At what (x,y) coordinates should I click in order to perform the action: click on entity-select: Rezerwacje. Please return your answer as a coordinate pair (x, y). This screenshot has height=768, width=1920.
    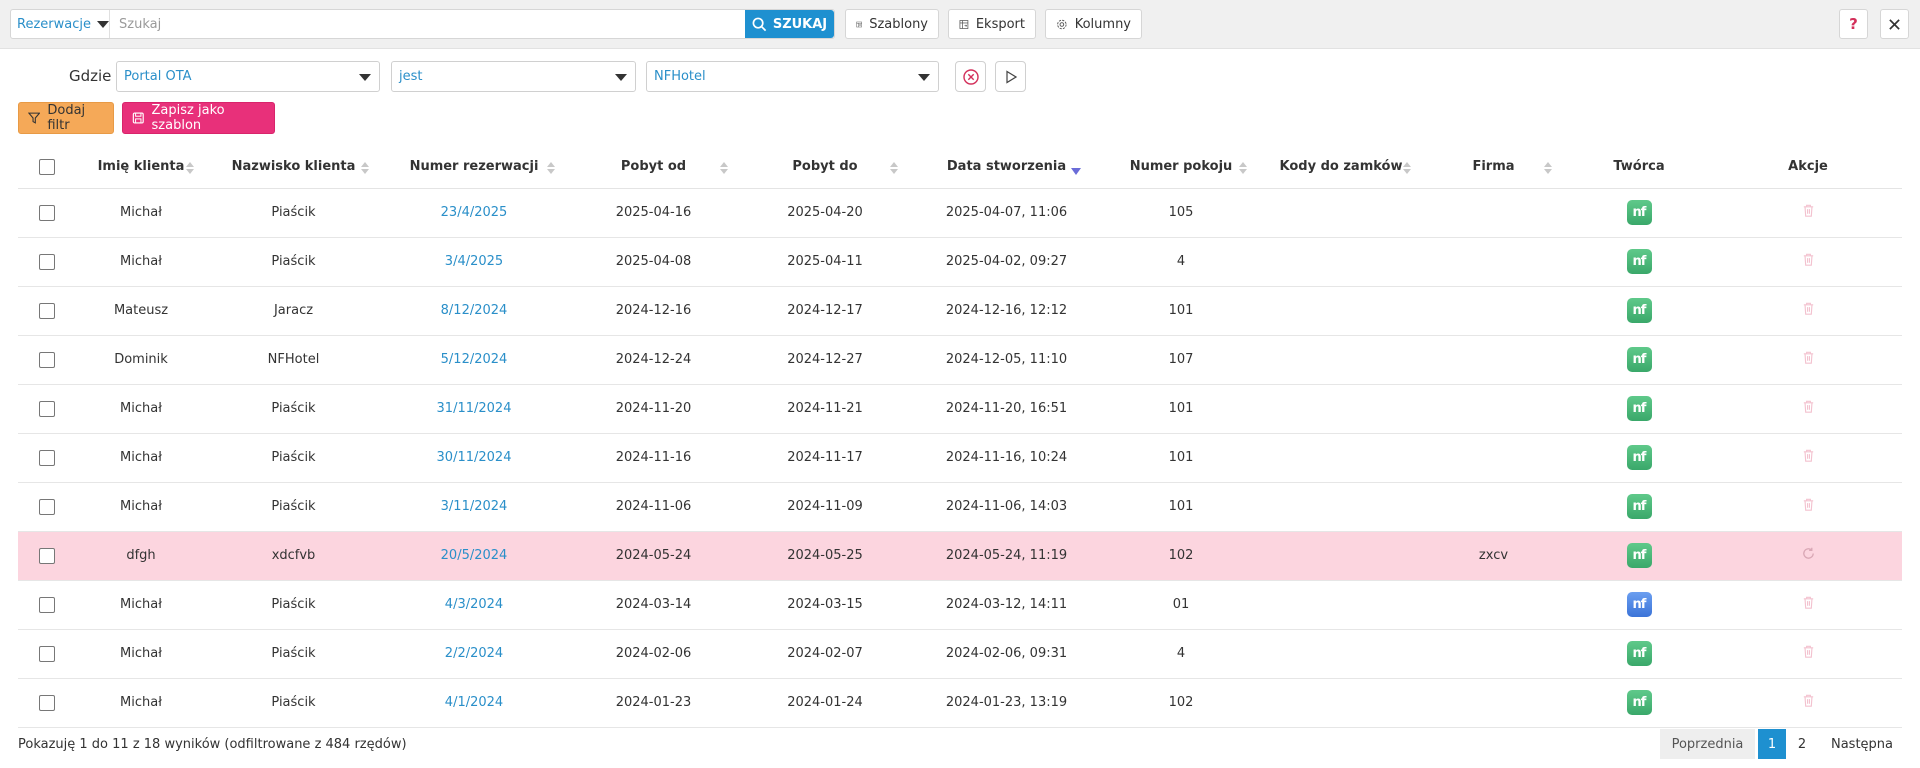
    Looking at the image, I should click on (60, 24).